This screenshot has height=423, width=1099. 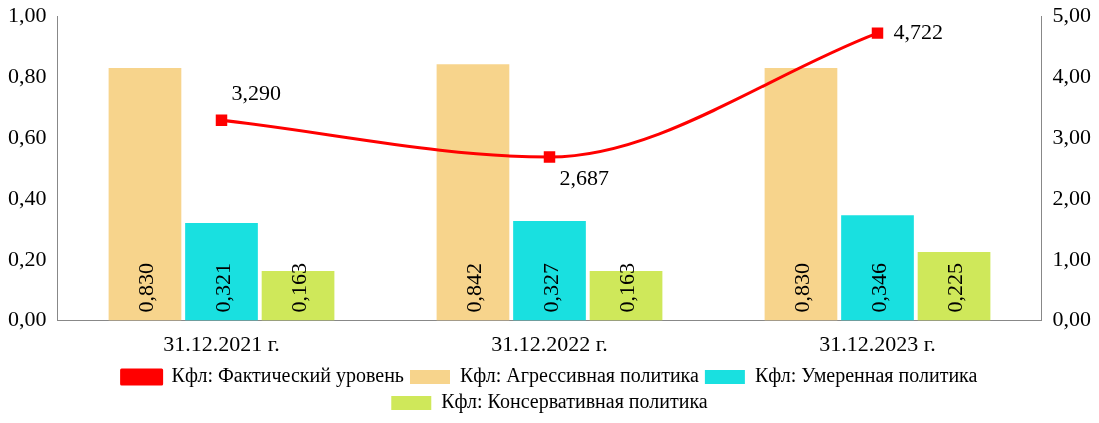 What do you see at coordinates (878, 288) in the screenshot?
I see `data-label: 0,346` at bounding box center [878, 288].